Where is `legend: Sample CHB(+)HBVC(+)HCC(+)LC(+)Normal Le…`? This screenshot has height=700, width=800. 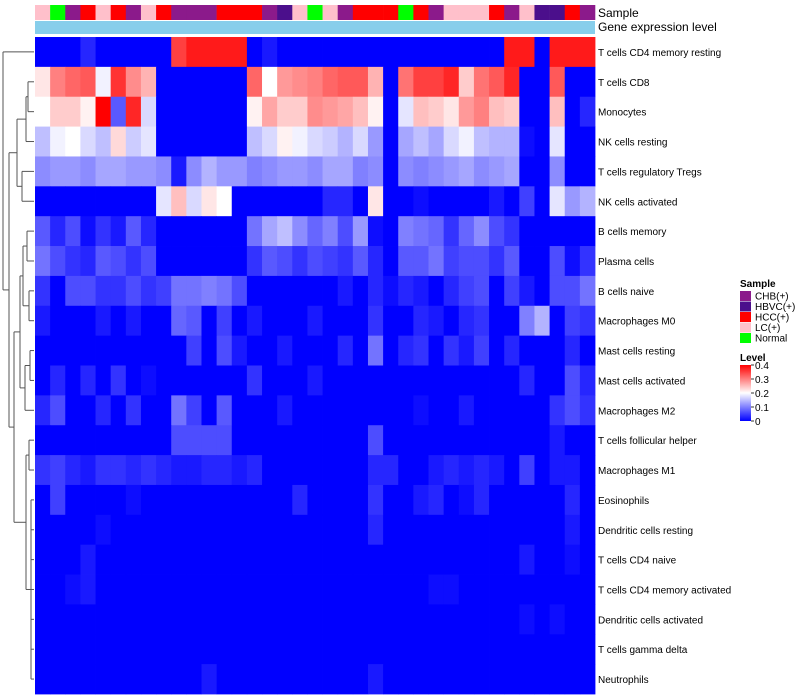
legend: Sample CHB(+)HBVC(+)HCC(+)LC(+)Normal Le… is located at coordinates (767, 353).